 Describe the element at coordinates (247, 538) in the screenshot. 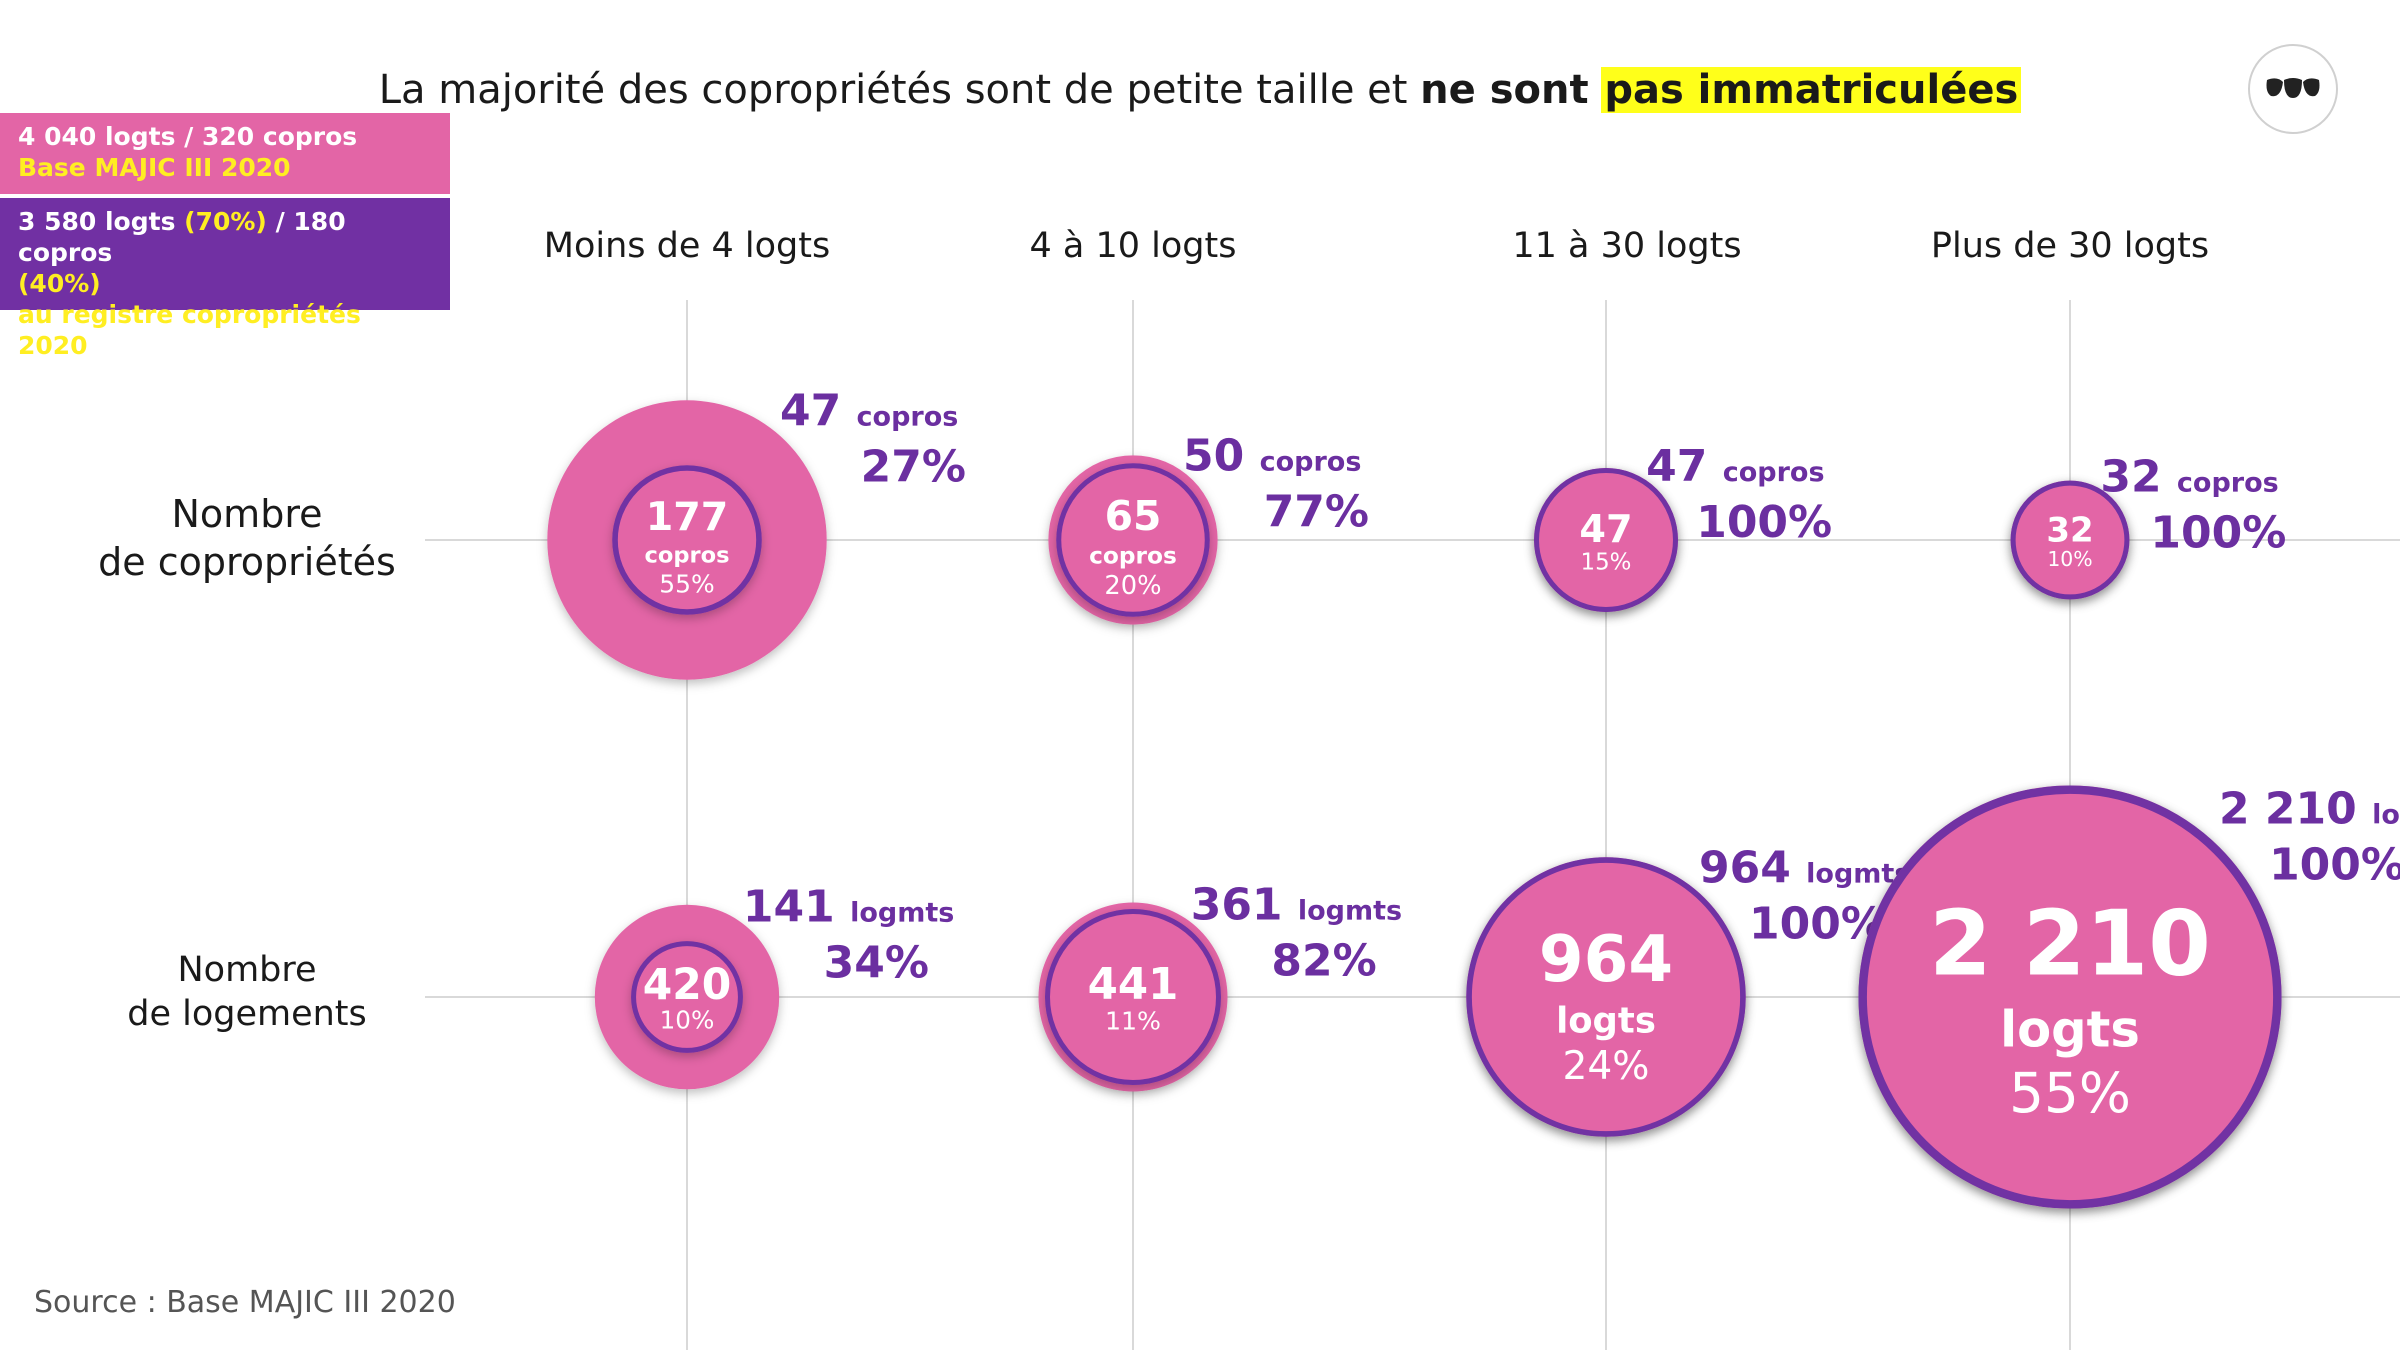

I see `row-header-copros: Nombre de copropriétés` at that location.